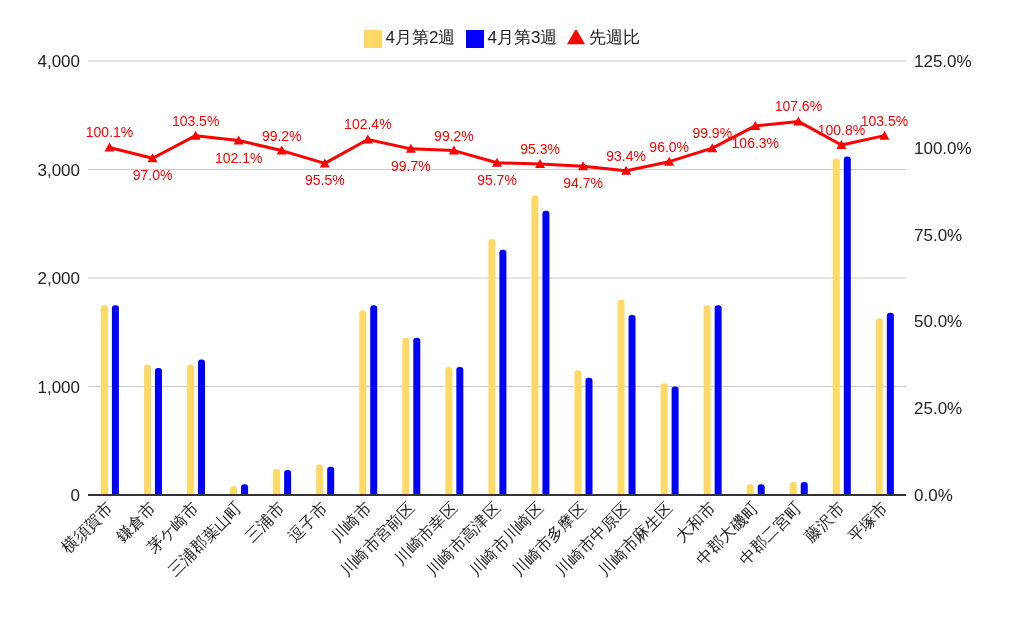 The height and width of the screenshot is (633, 1024). What do you see at coordinates (420, 37) in the screenshot?
I see `legend-label: 4月第2週` at bounding box center [420, 37].